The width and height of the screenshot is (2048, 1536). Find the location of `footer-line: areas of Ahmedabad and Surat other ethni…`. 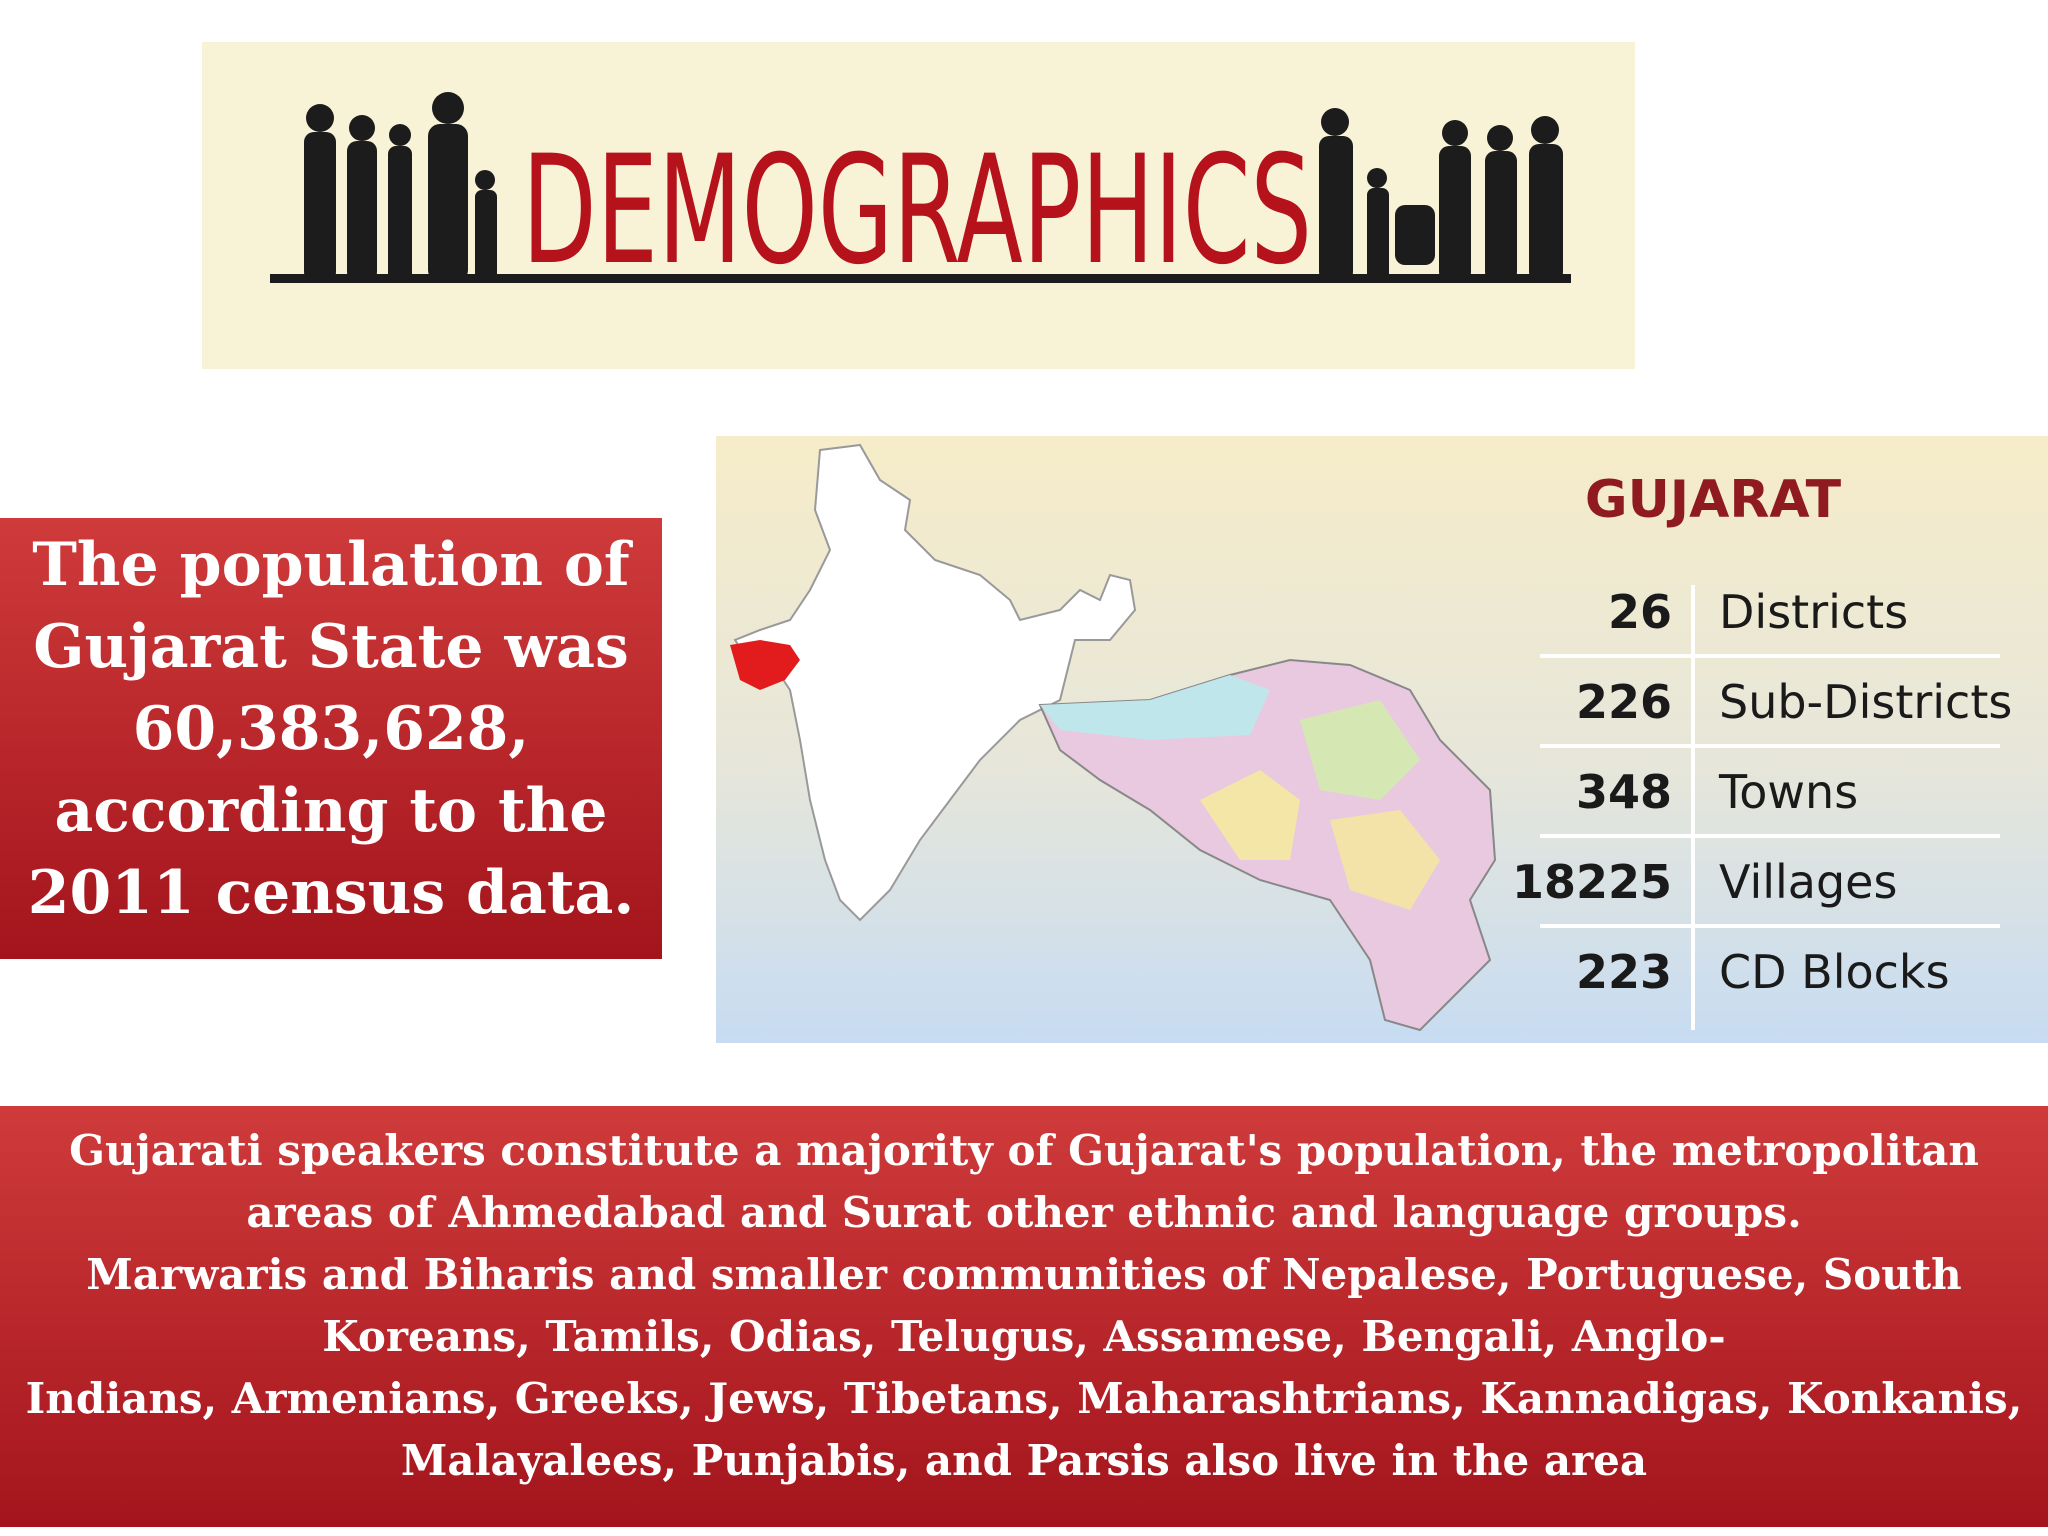

footer-line: areas of Ahmedabad and Surat other ethni… is located at coordinates (1023, 1212).